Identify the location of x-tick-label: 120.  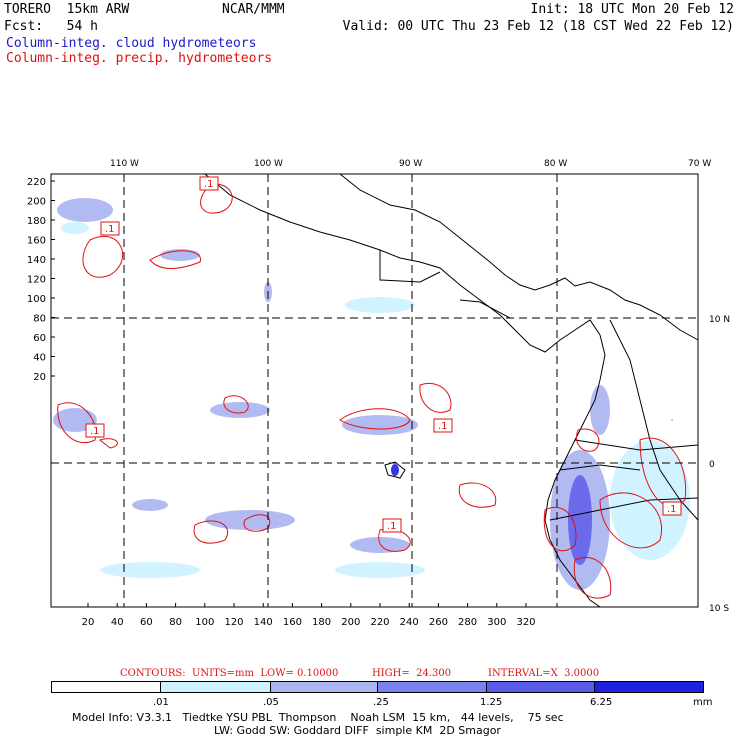
(233, 622).